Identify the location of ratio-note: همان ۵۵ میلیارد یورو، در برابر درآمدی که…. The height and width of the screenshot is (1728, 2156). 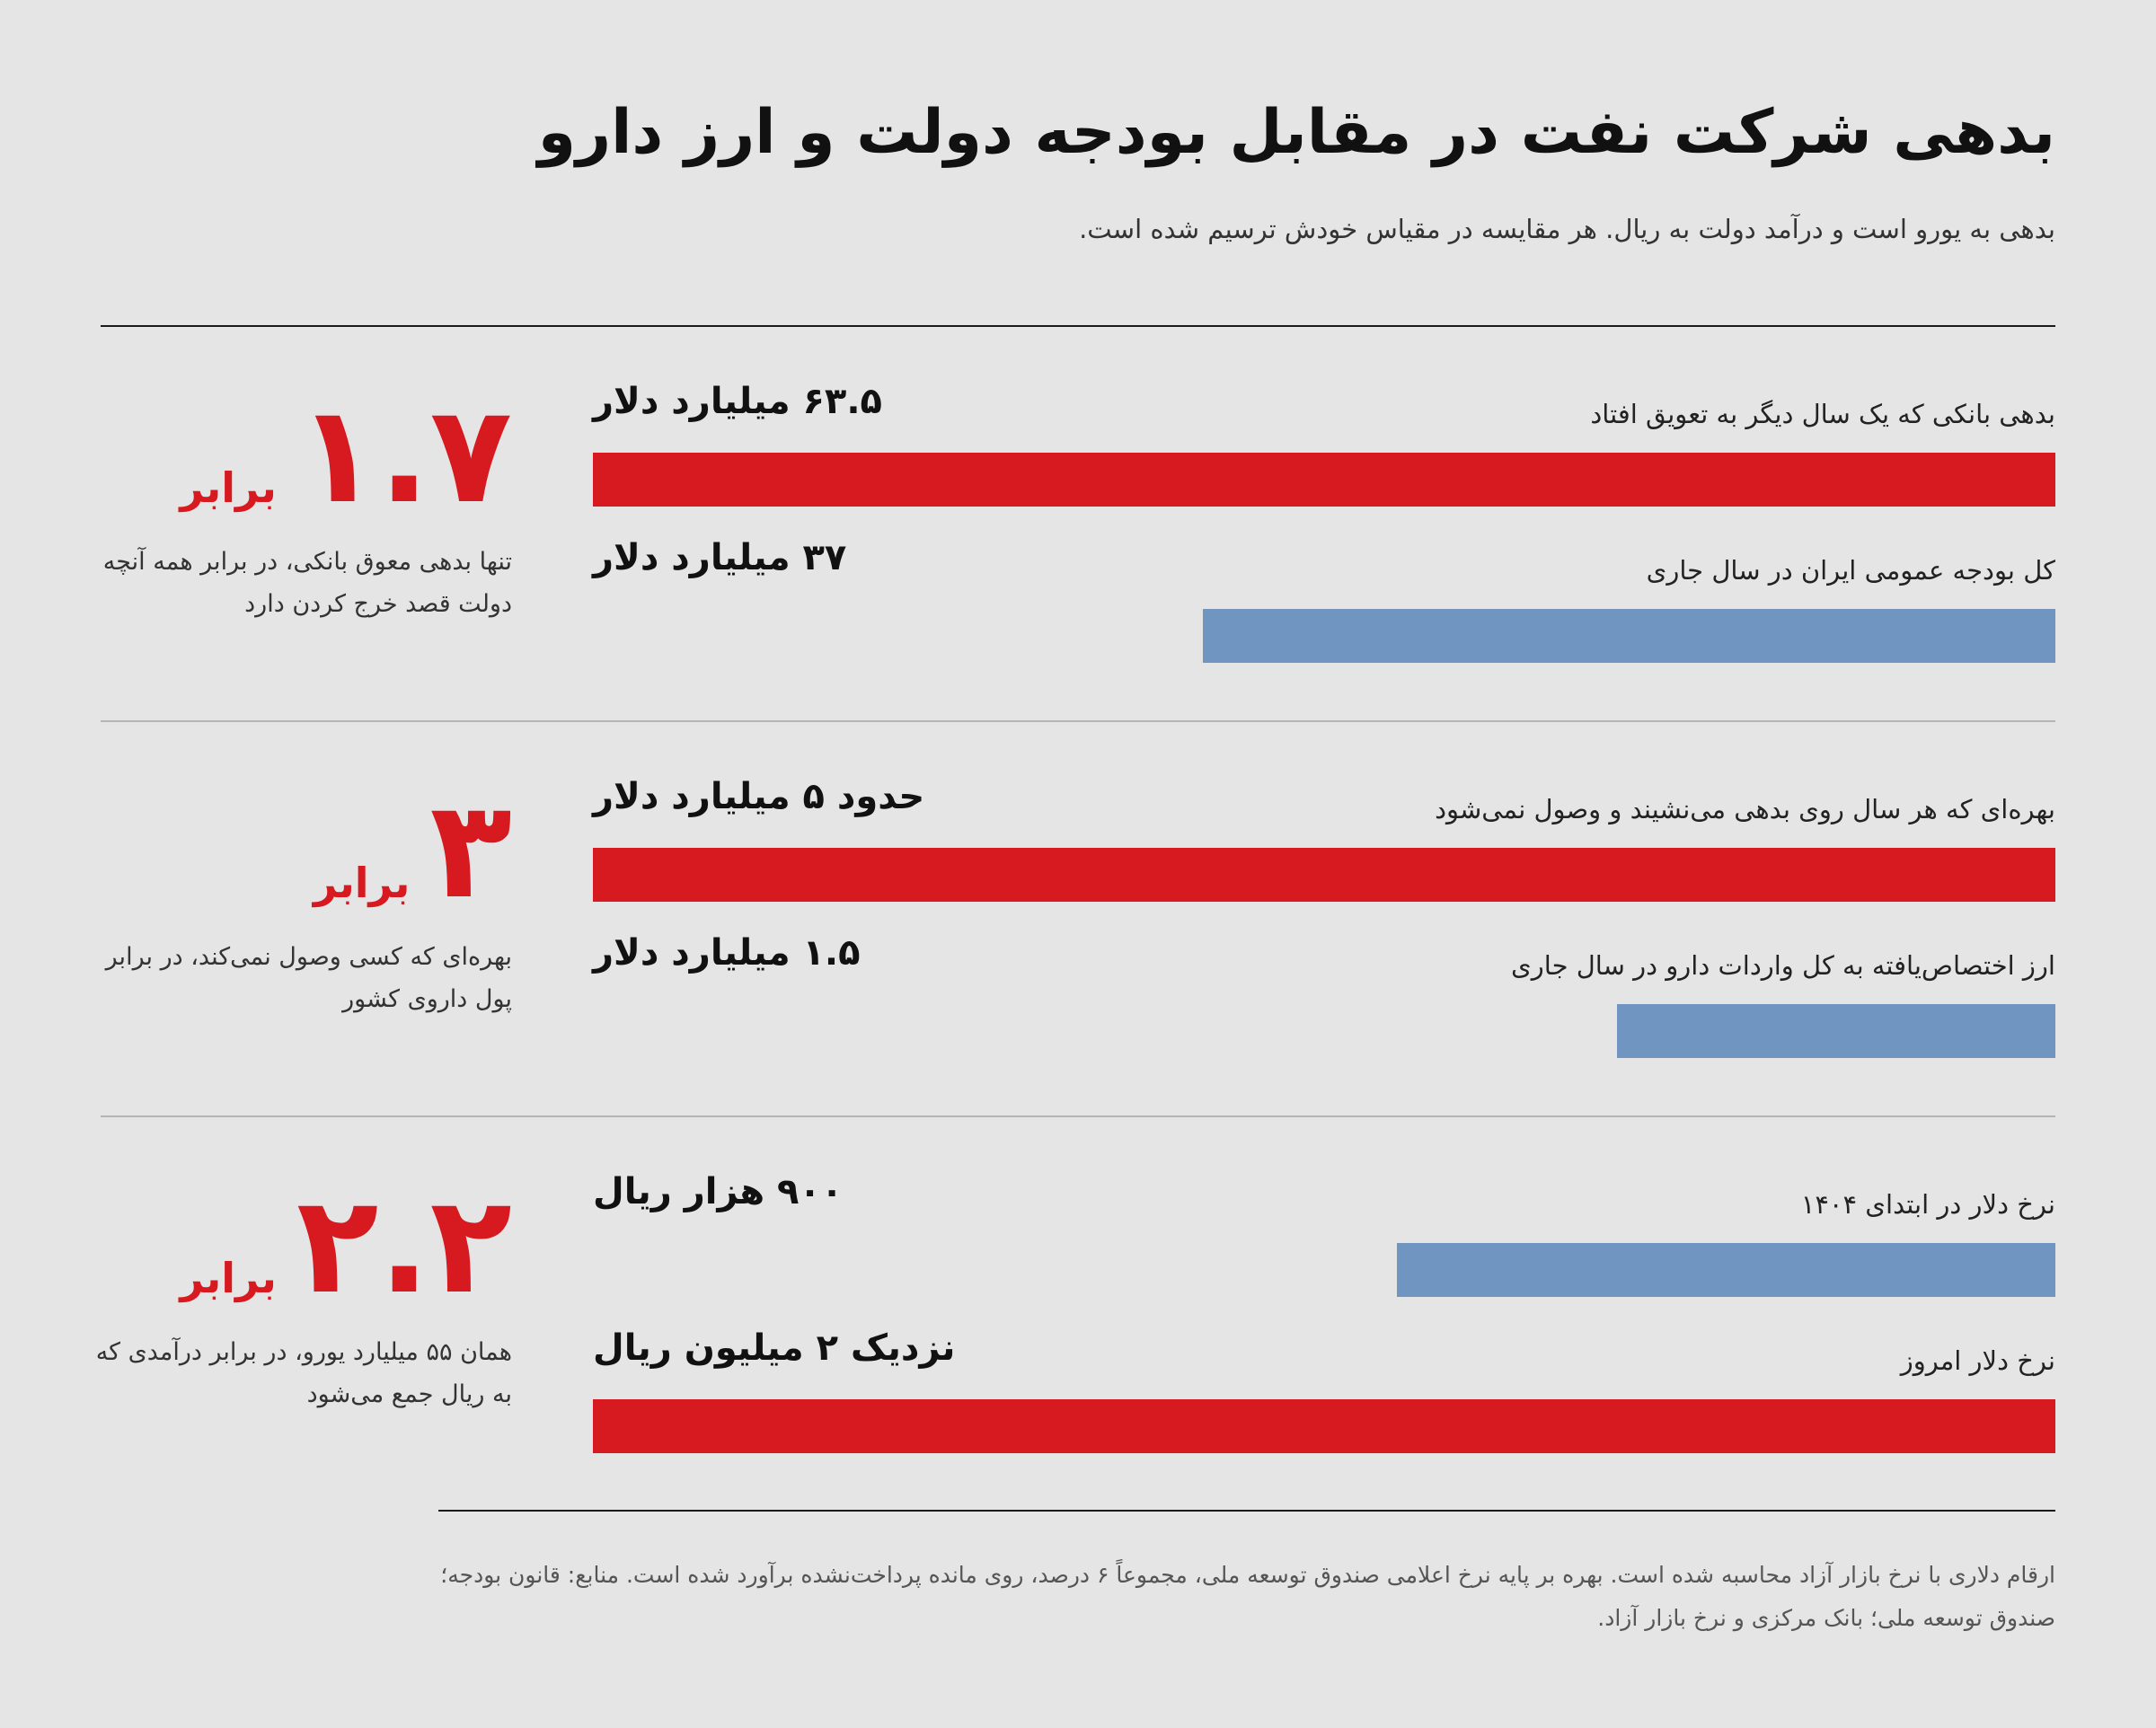
(304, 1373).